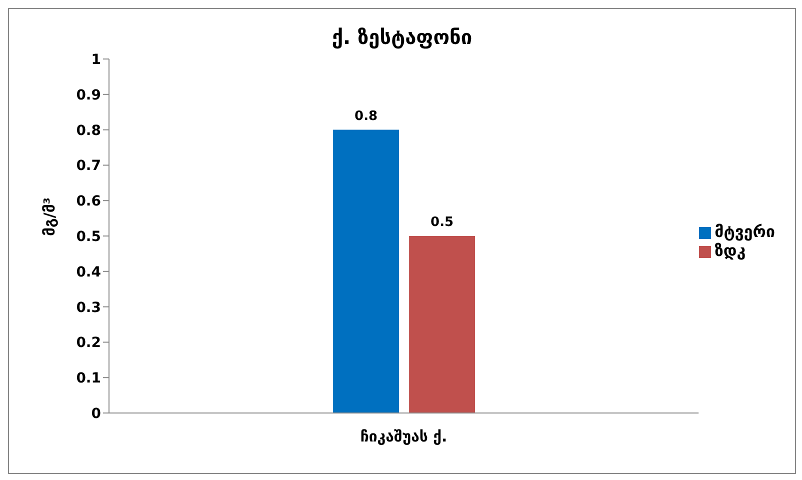  Describe the element at coordinates (89, 272) in the screenshot. I see `y-tick-label: 0.4` at that location.